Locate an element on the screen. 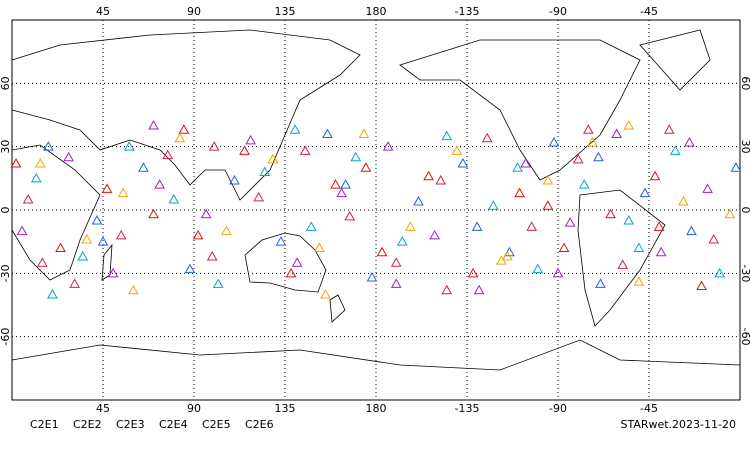 This screenshot has width=750, height=450. x-tick-label: -135 is located at coordinates (467, 408).